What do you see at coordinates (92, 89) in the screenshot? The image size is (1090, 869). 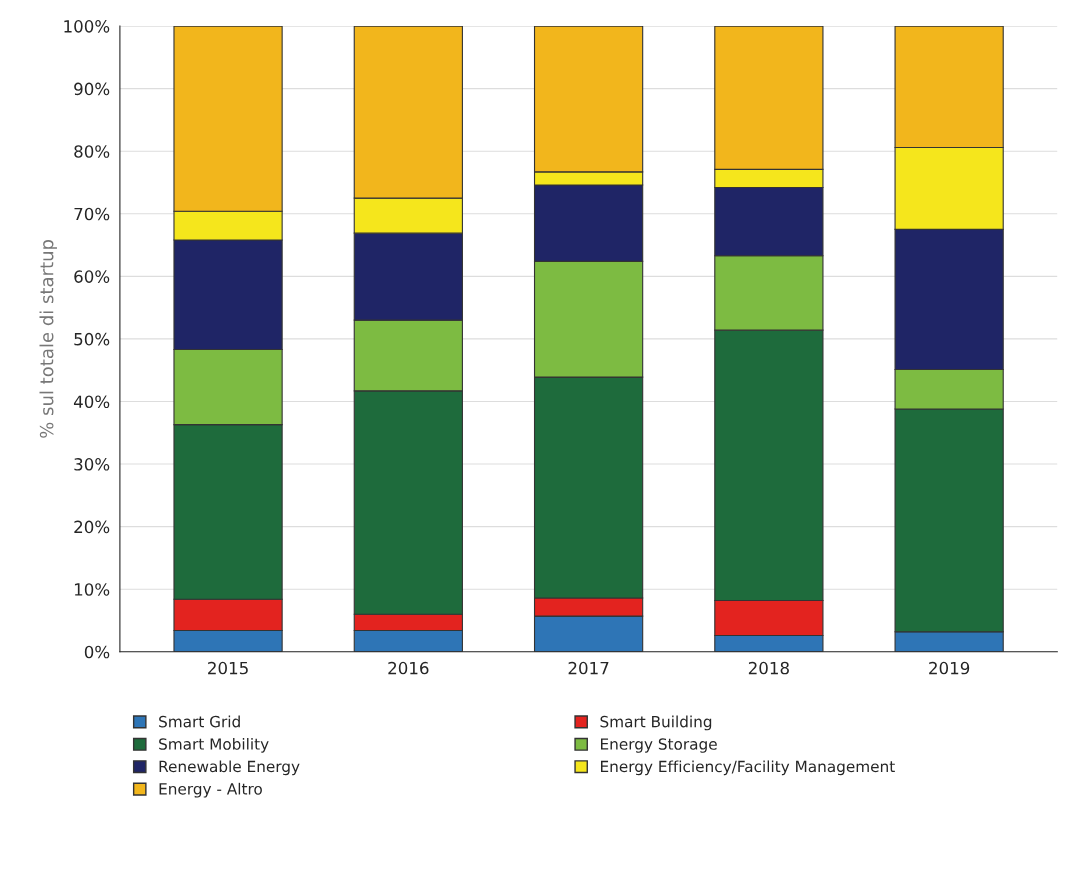 I see `y-tick-label: 90%` at bounding box center [92, 89].